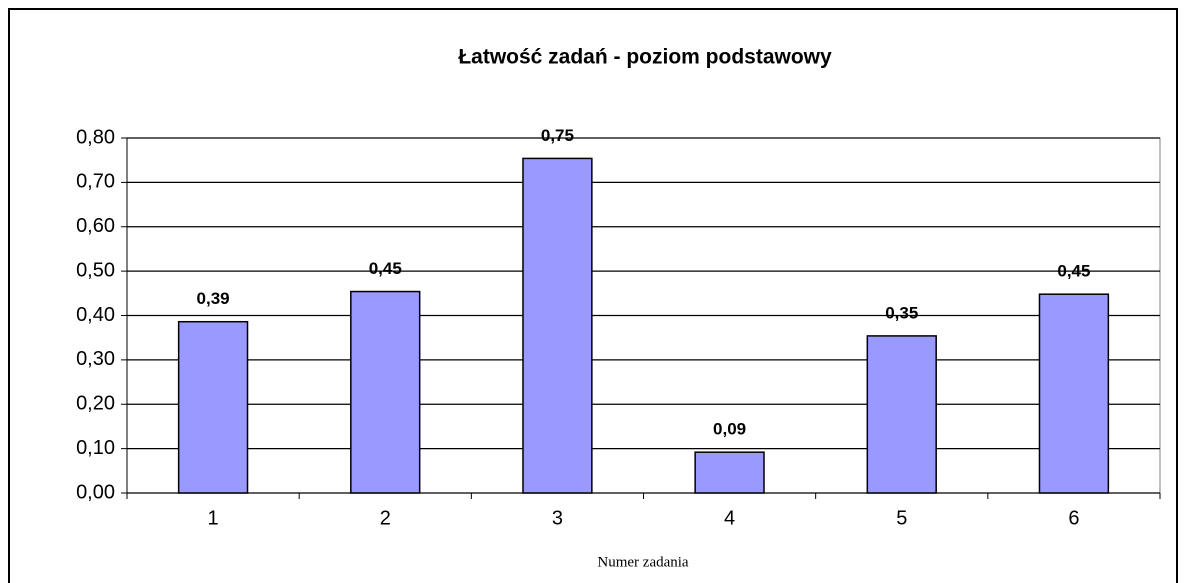  What do you see at coordinates (643, 562) in the screenshot?
I see `x-axis-label: Numer zadania` at bounding box center [643, 562].